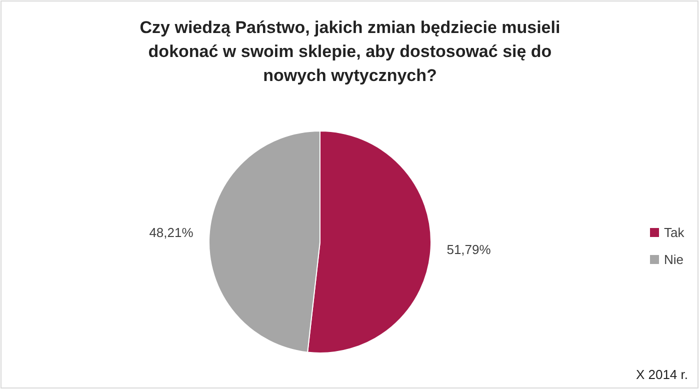 The height and width of the screenshot is (390, 700). What do you see at coordinates (171, 232) in the screenshot?
I see `data-label: 48,21%` at bounding box center [171, 232].